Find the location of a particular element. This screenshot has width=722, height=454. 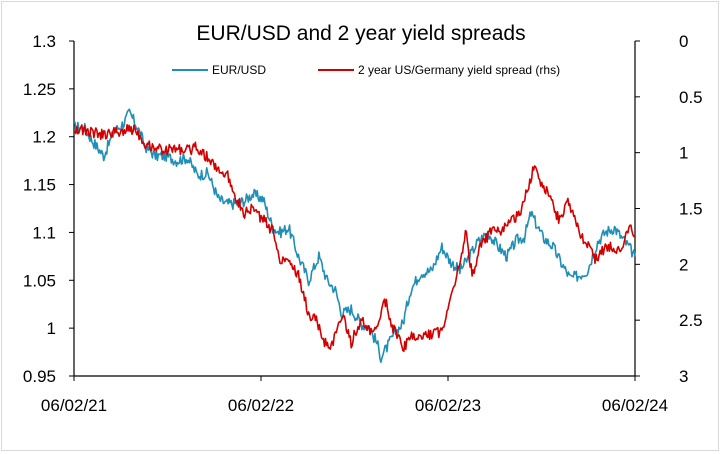

legend-label-spread: 2 year US/Germany yield spread (rhs) is located at coordinates (459, 70).